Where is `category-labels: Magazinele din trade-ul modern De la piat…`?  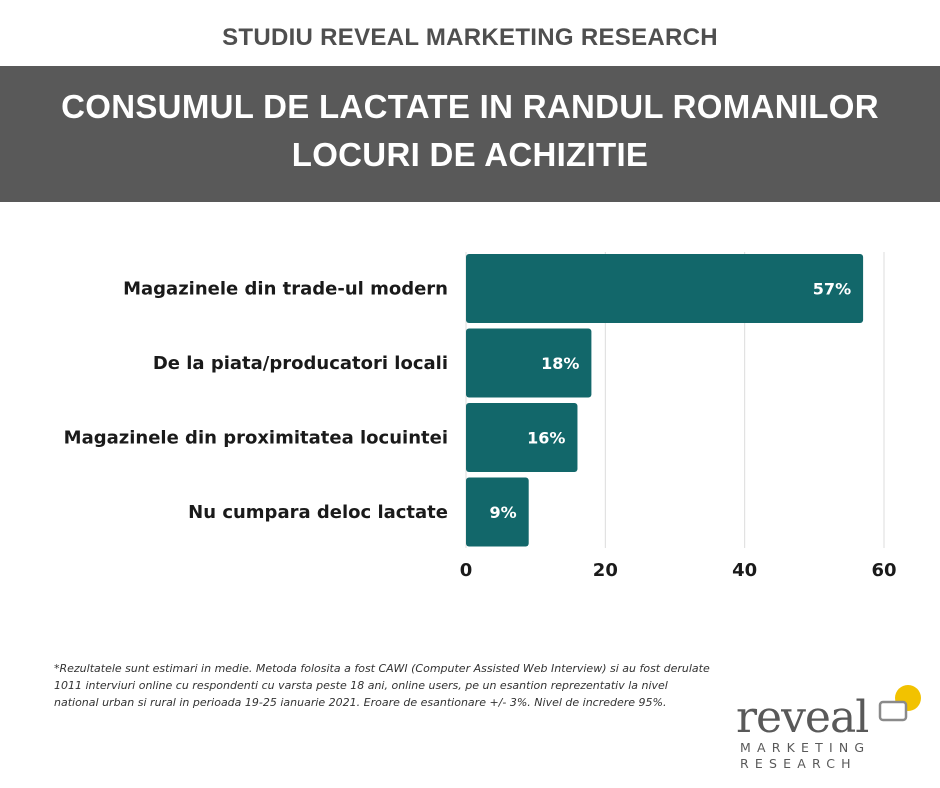
category-labels: Magazinele din trade-ul modern De la piat… is located at coordinates (256, 401).